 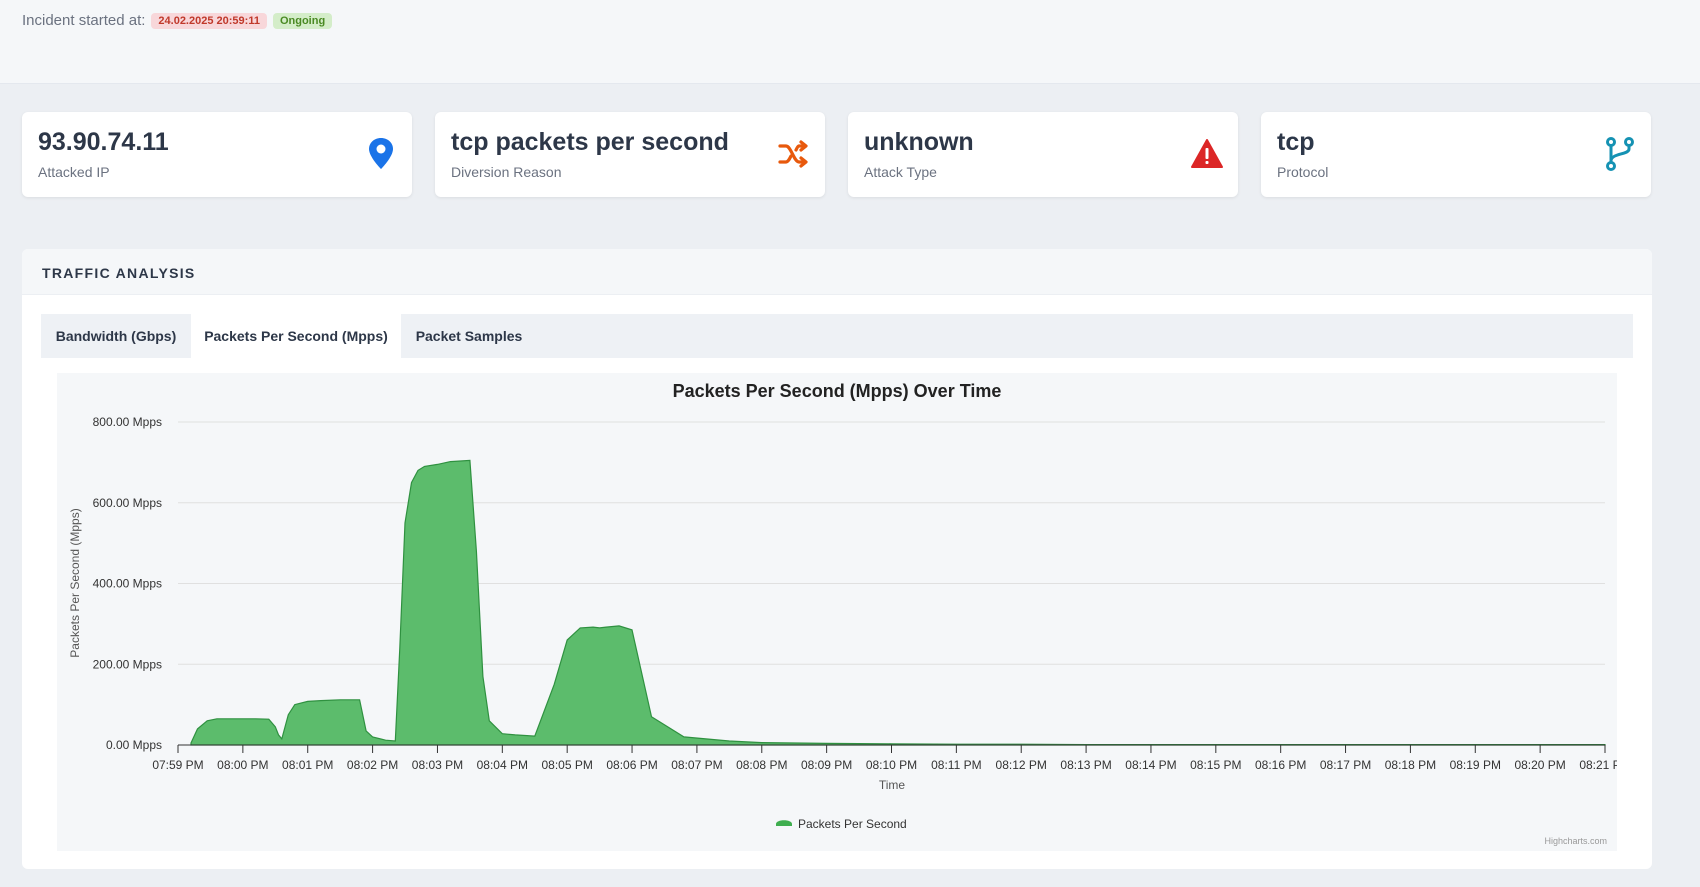 What do you see at coordinates (956, 765) in the screenshot?
I see `x-tick-label: 08:11 PM` at bounding box center [956, 765].